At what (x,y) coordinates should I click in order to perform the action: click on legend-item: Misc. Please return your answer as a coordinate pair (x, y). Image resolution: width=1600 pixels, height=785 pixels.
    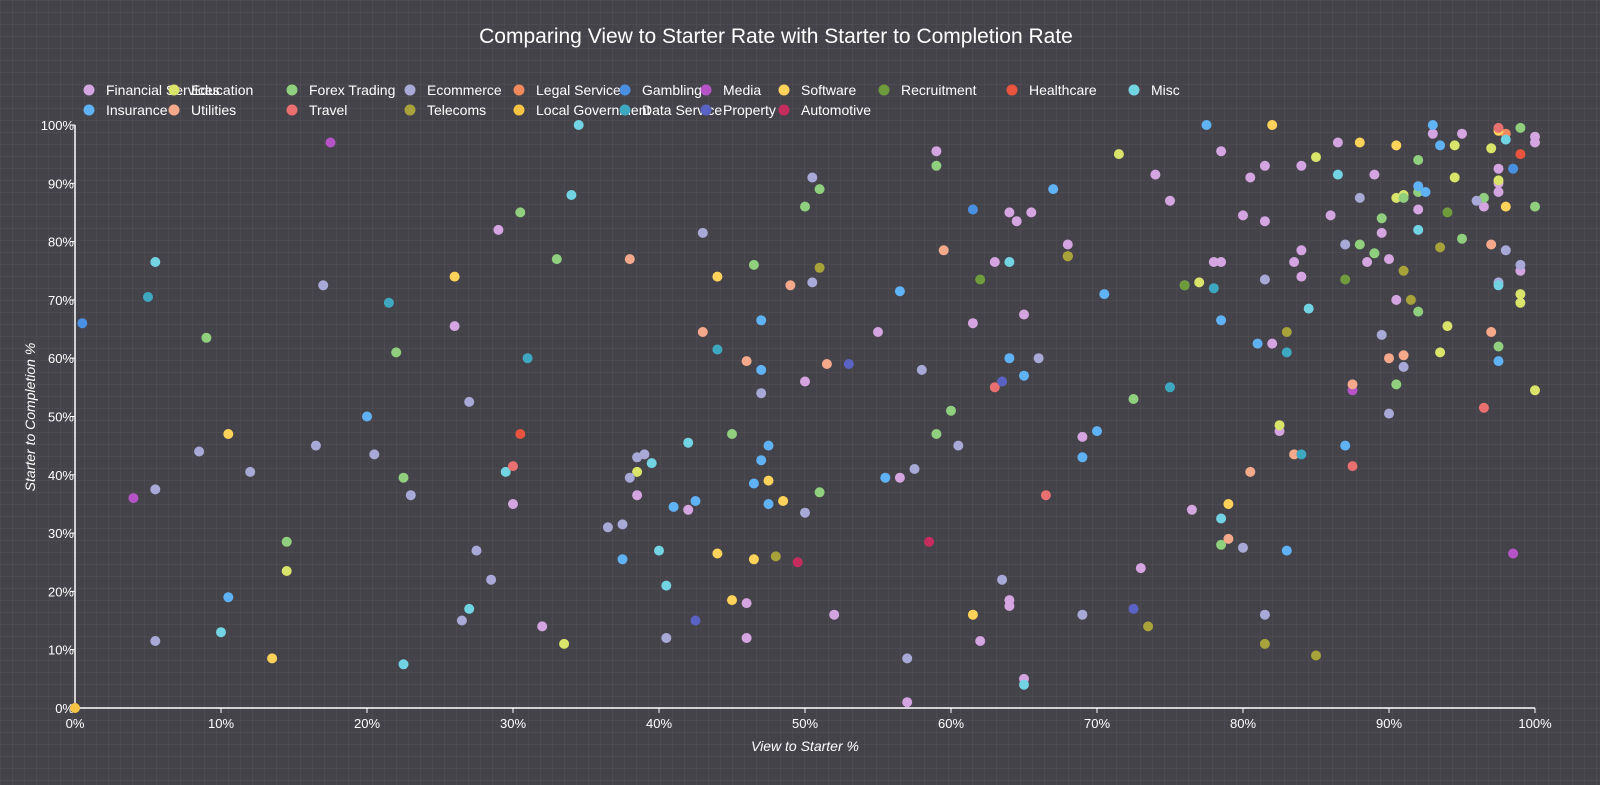
    Looking at the image, I should click on (1154, 90).